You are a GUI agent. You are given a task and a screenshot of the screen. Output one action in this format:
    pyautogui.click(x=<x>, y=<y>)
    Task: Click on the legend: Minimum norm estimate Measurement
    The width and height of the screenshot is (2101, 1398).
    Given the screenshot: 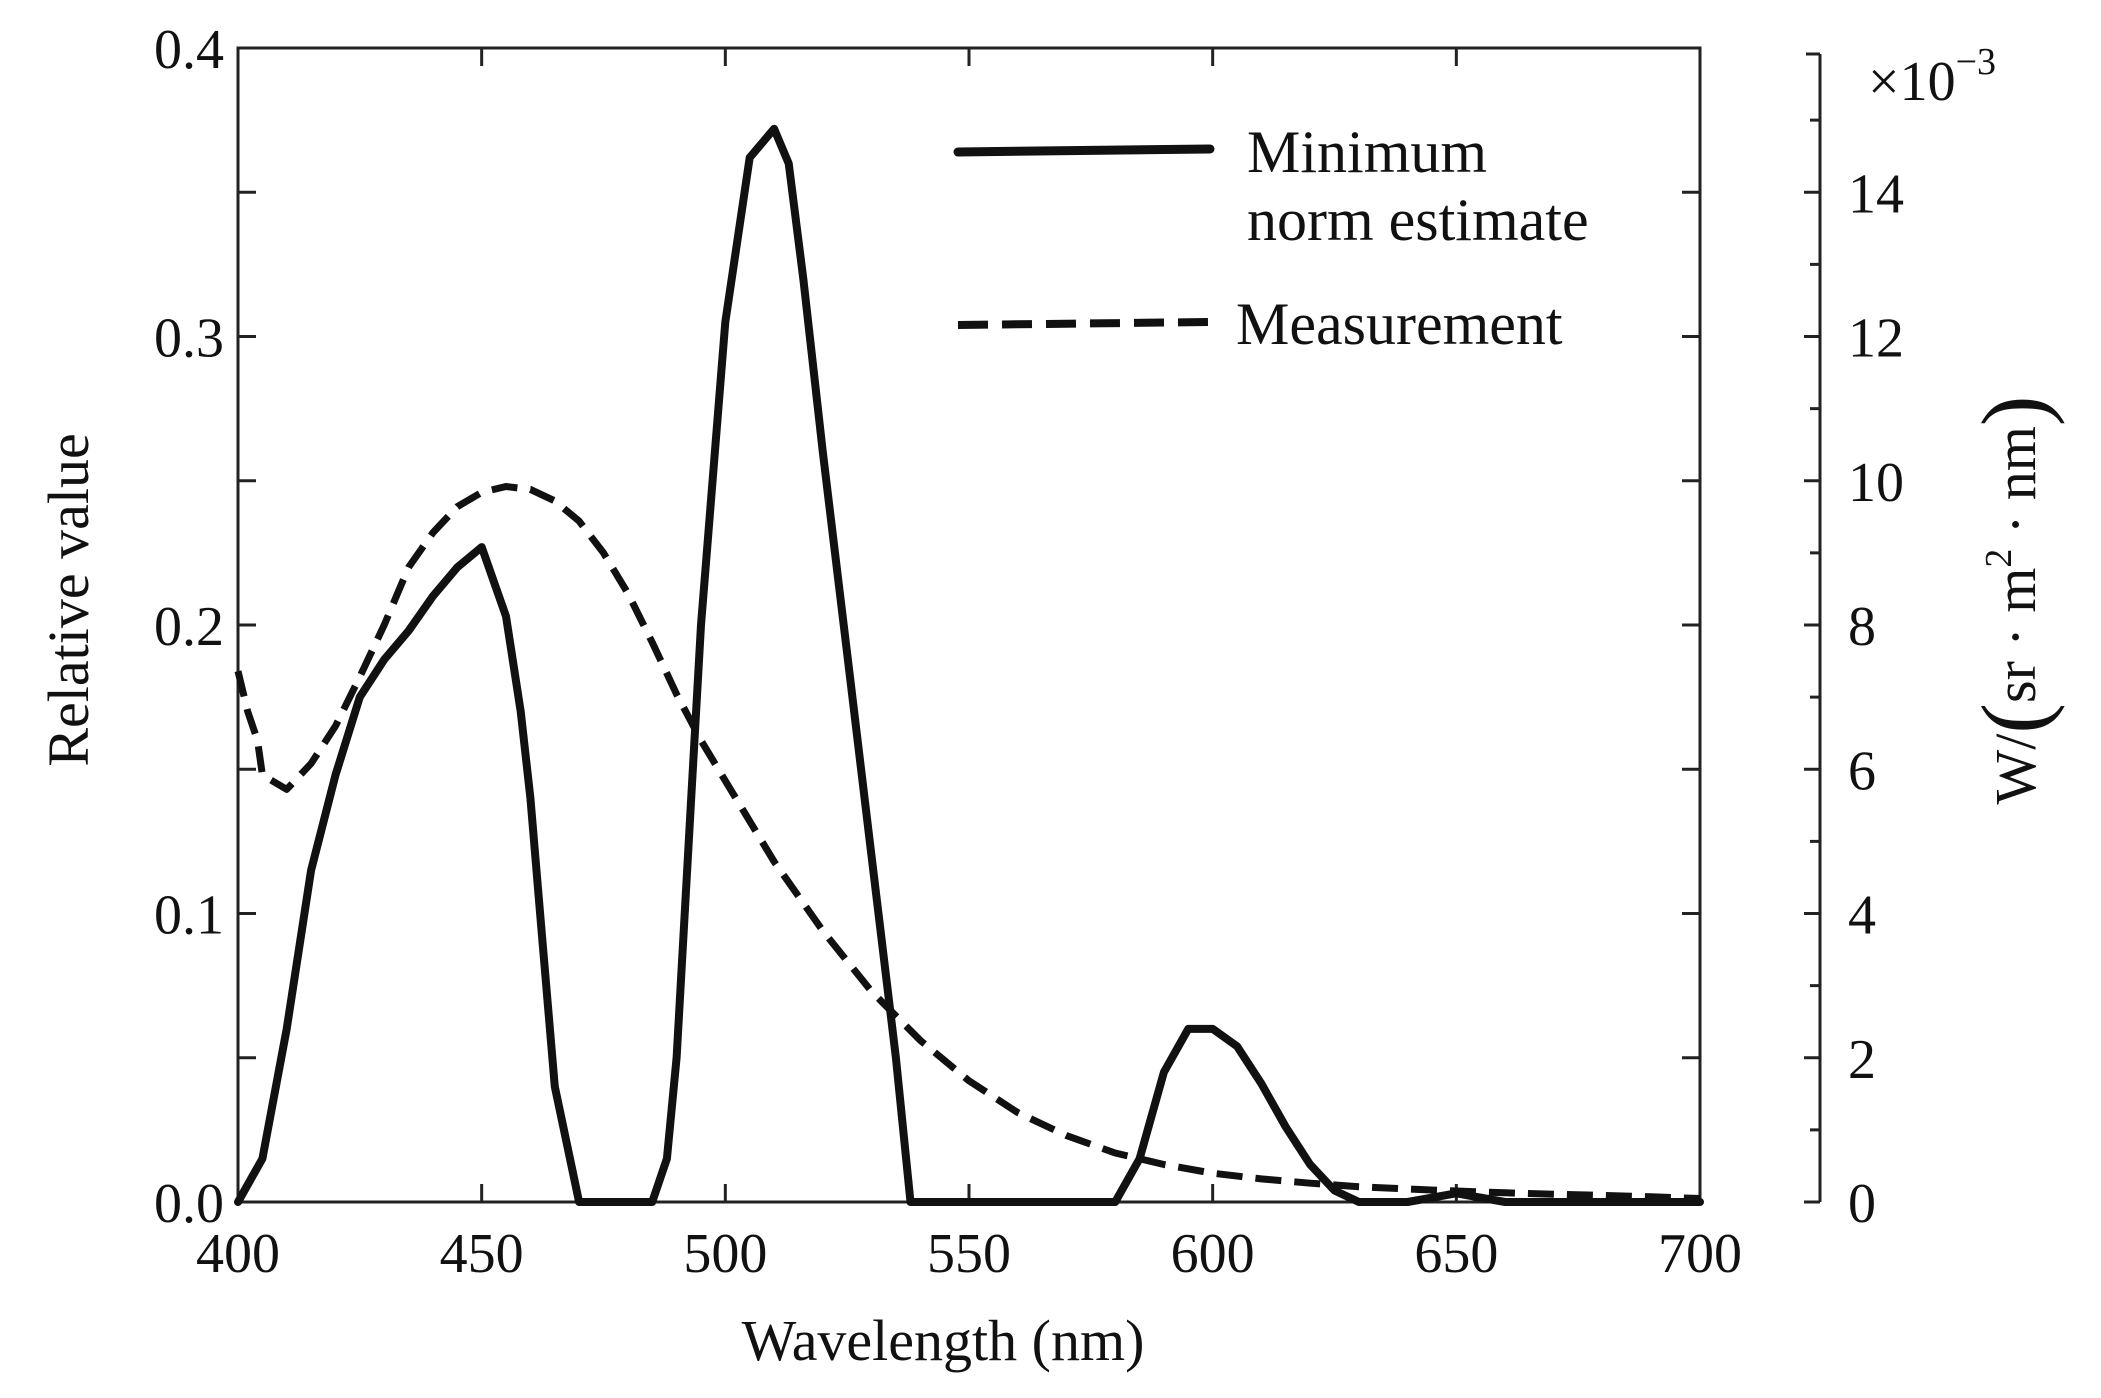 What is the action you would take?
    pyautogui.click(x=1271, y=238)
    